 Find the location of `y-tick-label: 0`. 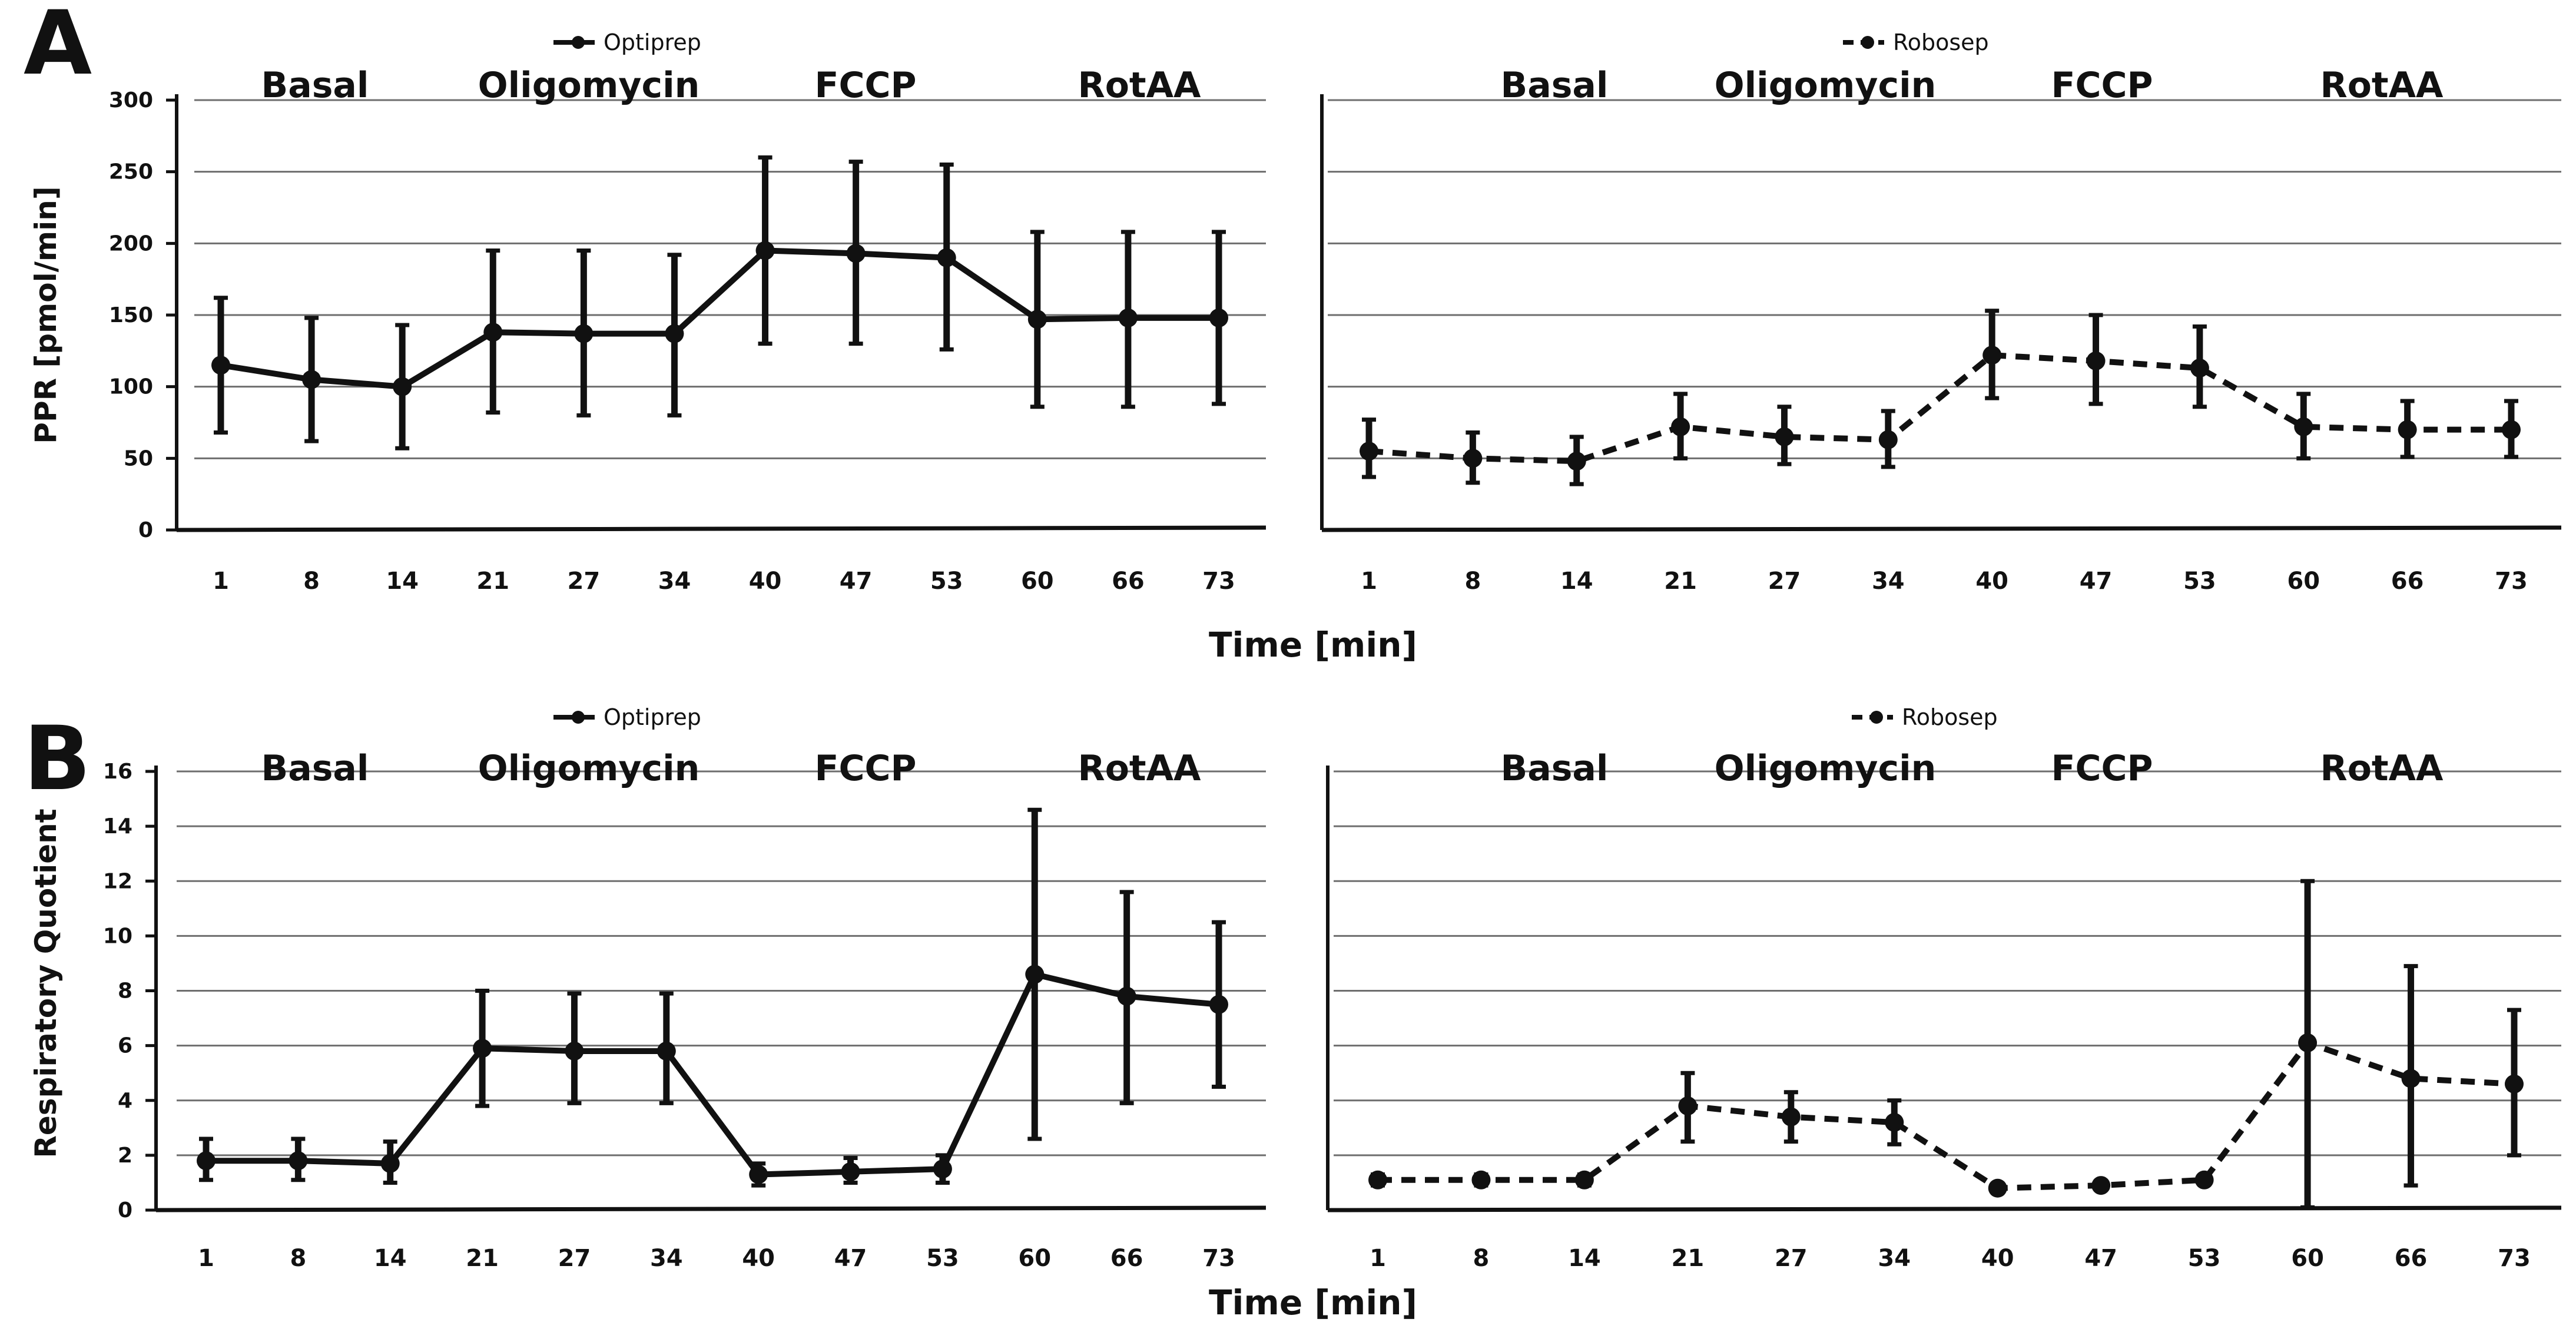

y-tick-label: 0 is located at coordinates (125, 1210).